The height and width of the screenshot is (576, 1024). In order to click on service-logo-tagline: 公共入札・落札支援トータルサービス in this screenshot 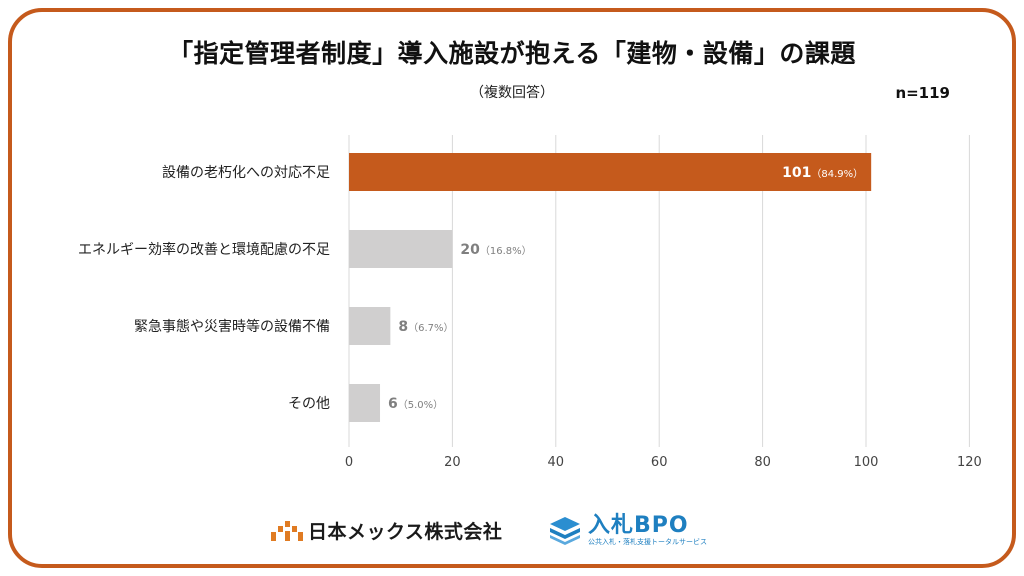, I will do `click(647, 541)`.